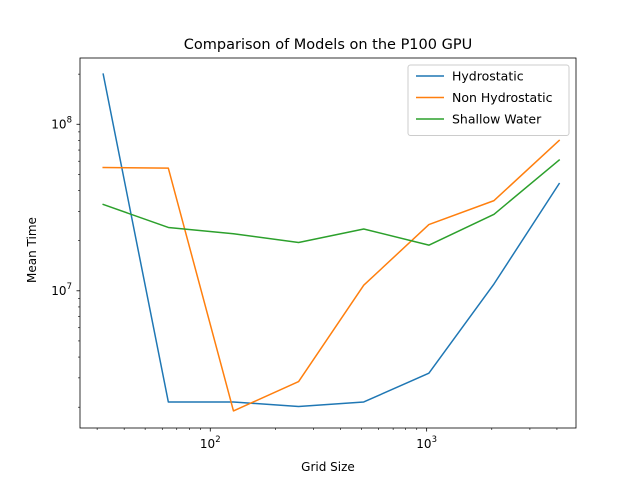 This screenshot has height=480, width=640. What do you see at coordinates (497, 119) in the screenshot?
I see `legend-label-3: Shallow Water` at bounding box center [497, 119].